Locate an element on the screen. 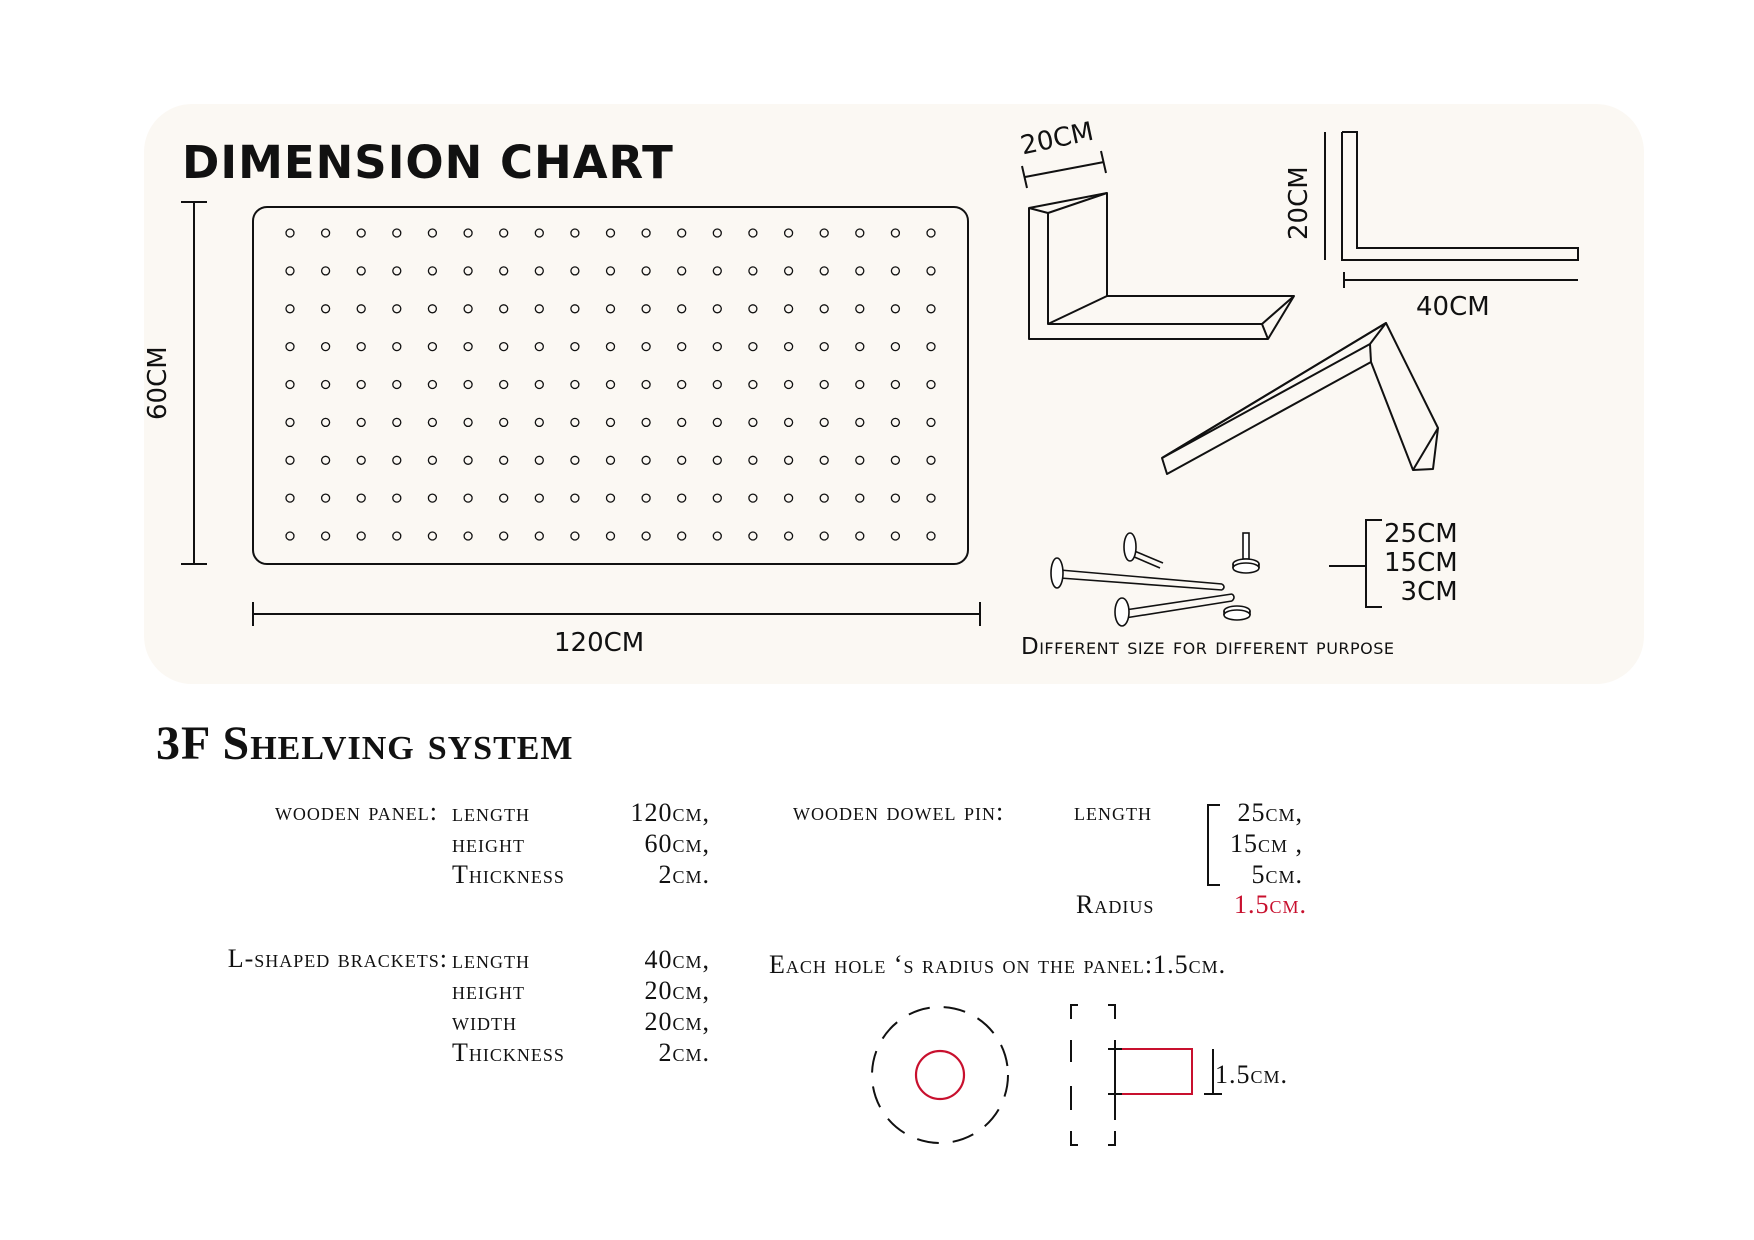 The width and height of the screenshot is (1754, 1240). dowel-length-value: 25cm, is located at coordinates (1270, 812).